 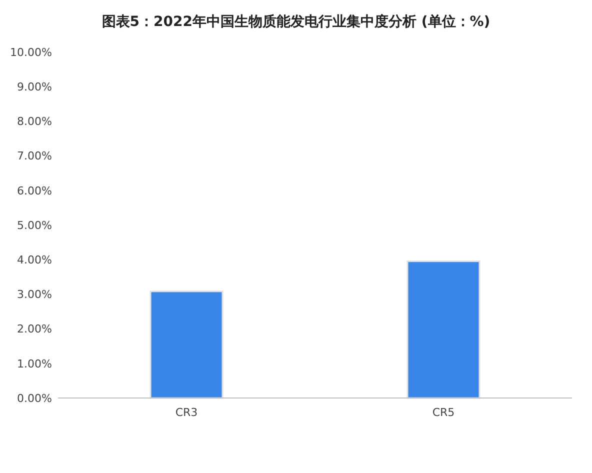 What do you see at coordinates (296, 21) in the screenshot?
I see `chart-title: 图表5：2022年中国生物质能发电行业集中度分析 (单位：%)` at bounding box center [296, 21].